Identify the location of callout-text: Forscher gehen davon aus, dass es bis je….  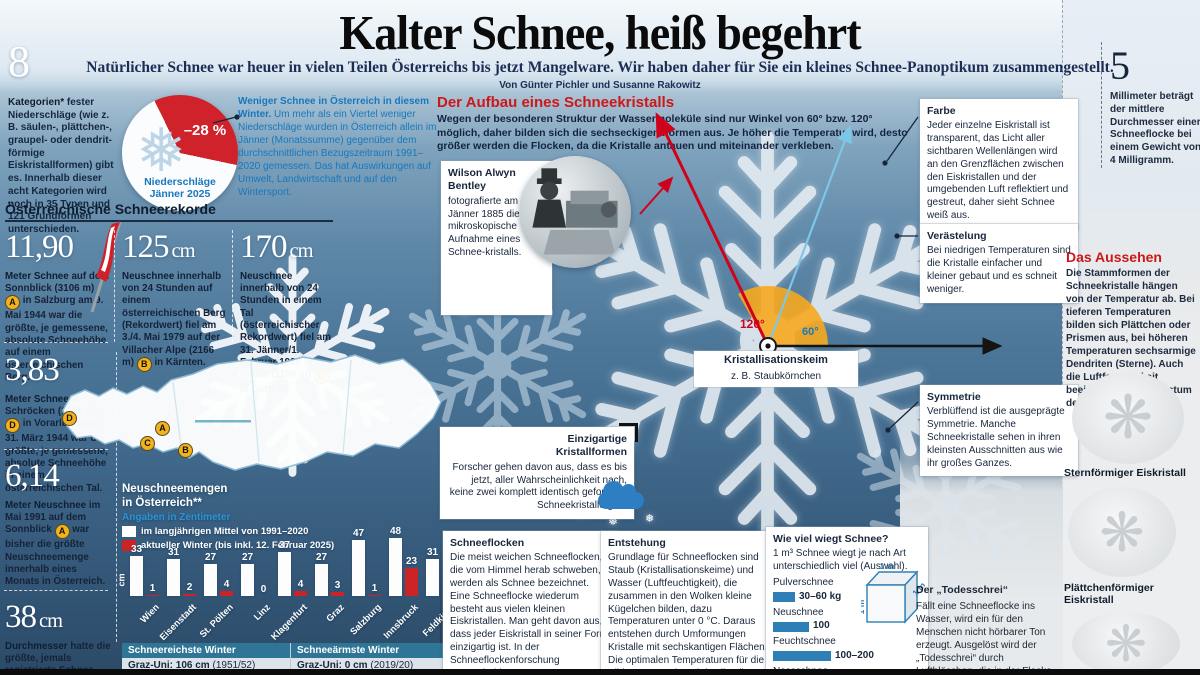
(538, 486).